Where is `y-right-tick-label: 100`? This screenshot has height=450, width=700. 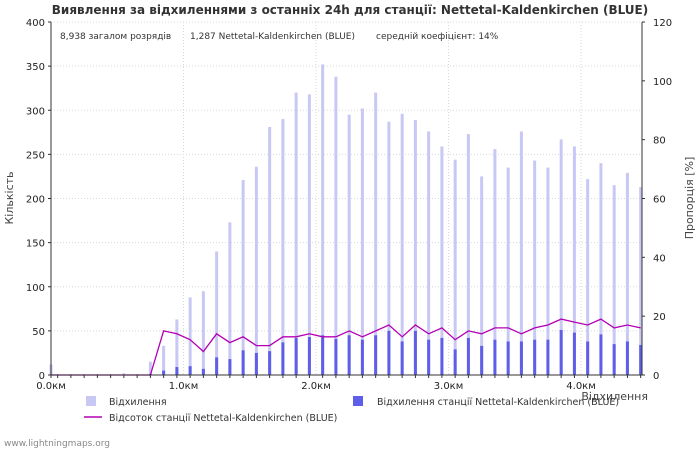 y-right-tick-label: 100 is located at coordinates (662, 82).